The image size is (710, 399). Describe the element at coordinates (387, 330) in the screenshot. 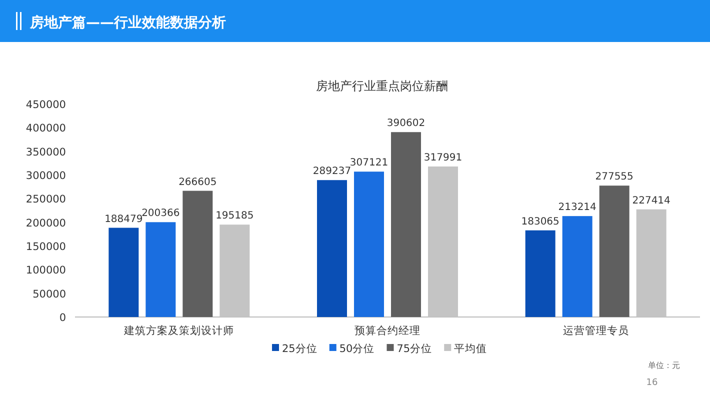

I see `x-tick-label: 预算合约经理` at that location.